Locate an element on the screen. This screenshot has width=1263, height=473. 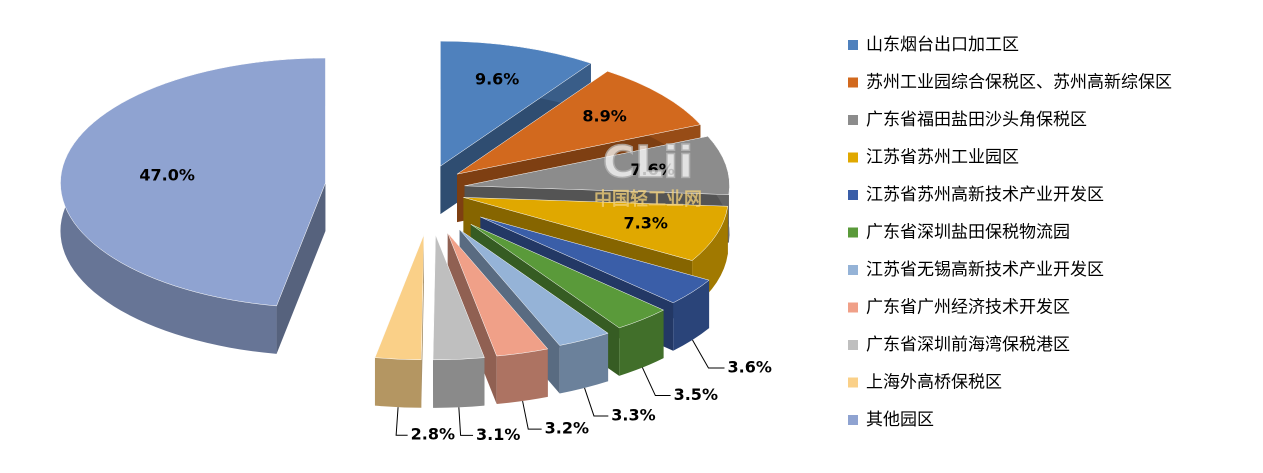
watermark-text: 中国轻工业网 is located at coordinates (648, 199).